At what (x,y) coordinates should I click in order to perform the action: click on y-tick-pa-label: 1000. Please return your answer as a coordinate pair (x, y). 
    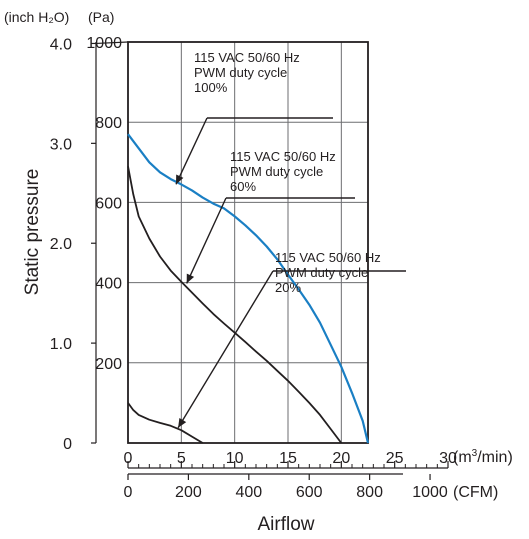
    Looking at the image, I should click on (104, 43).